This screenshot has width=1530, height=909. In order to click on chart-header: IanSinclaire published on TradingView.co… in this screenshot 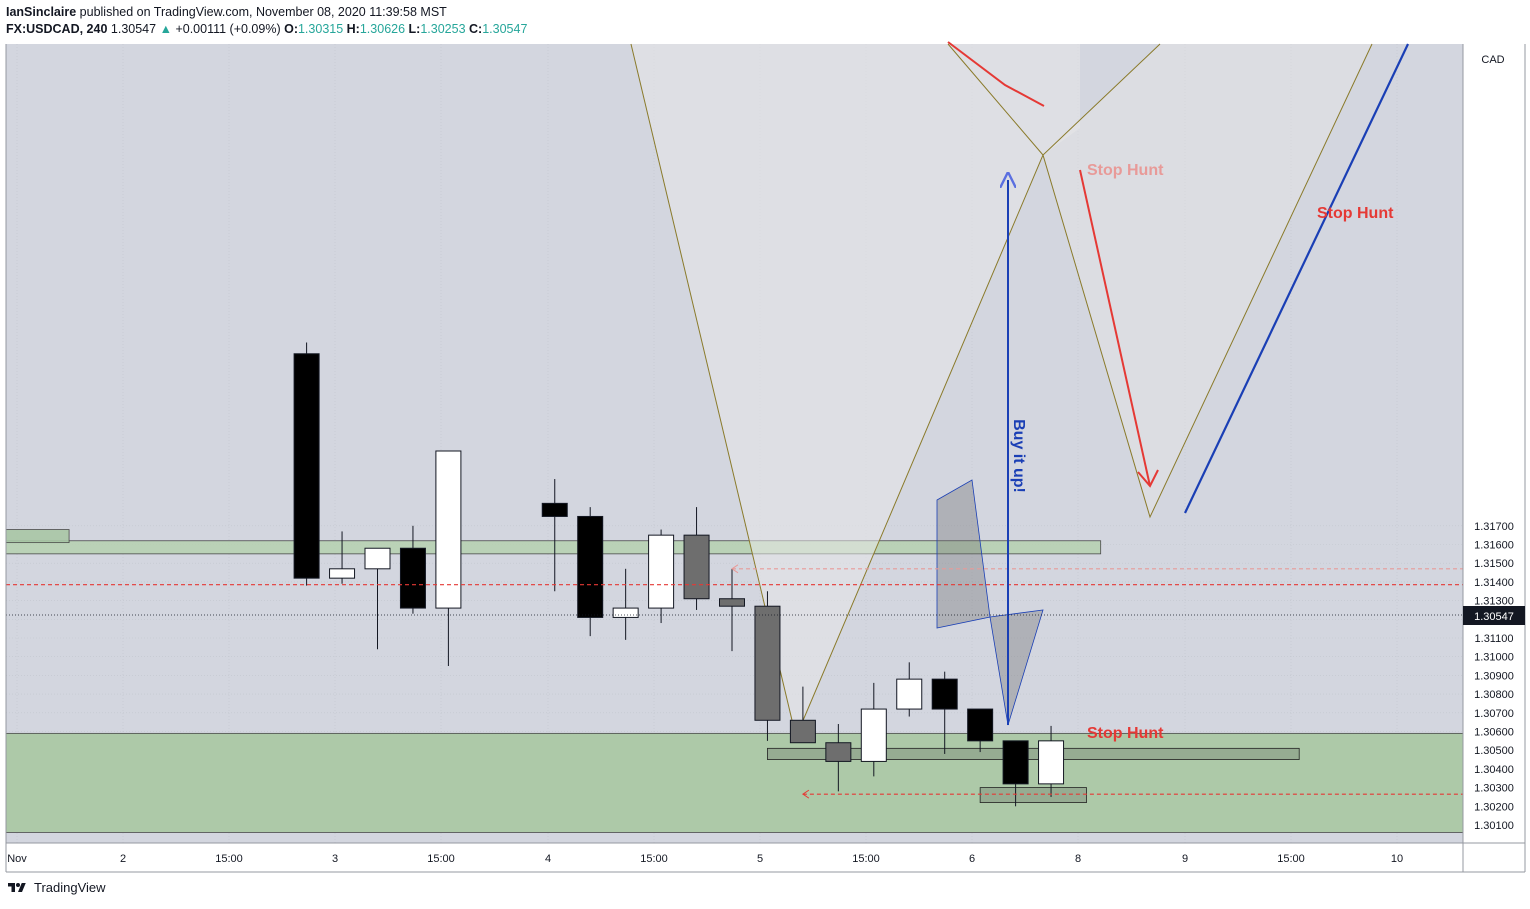, I will do `click(266, 21)`.